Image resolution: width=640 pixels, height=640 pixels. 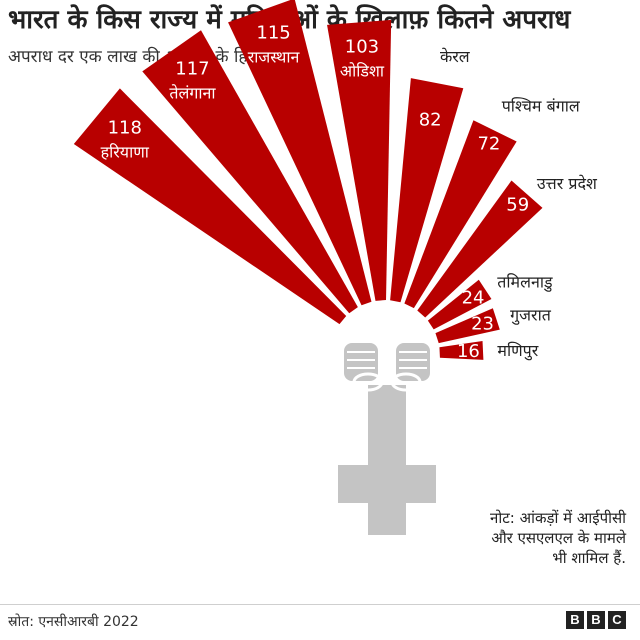 What do you see at coordinates (149, 57) in the screenshot?
I see `chart-subtitle: अपराध दर एक लाख की आबादी के हिसाब से` at bounding box center [149, 57].